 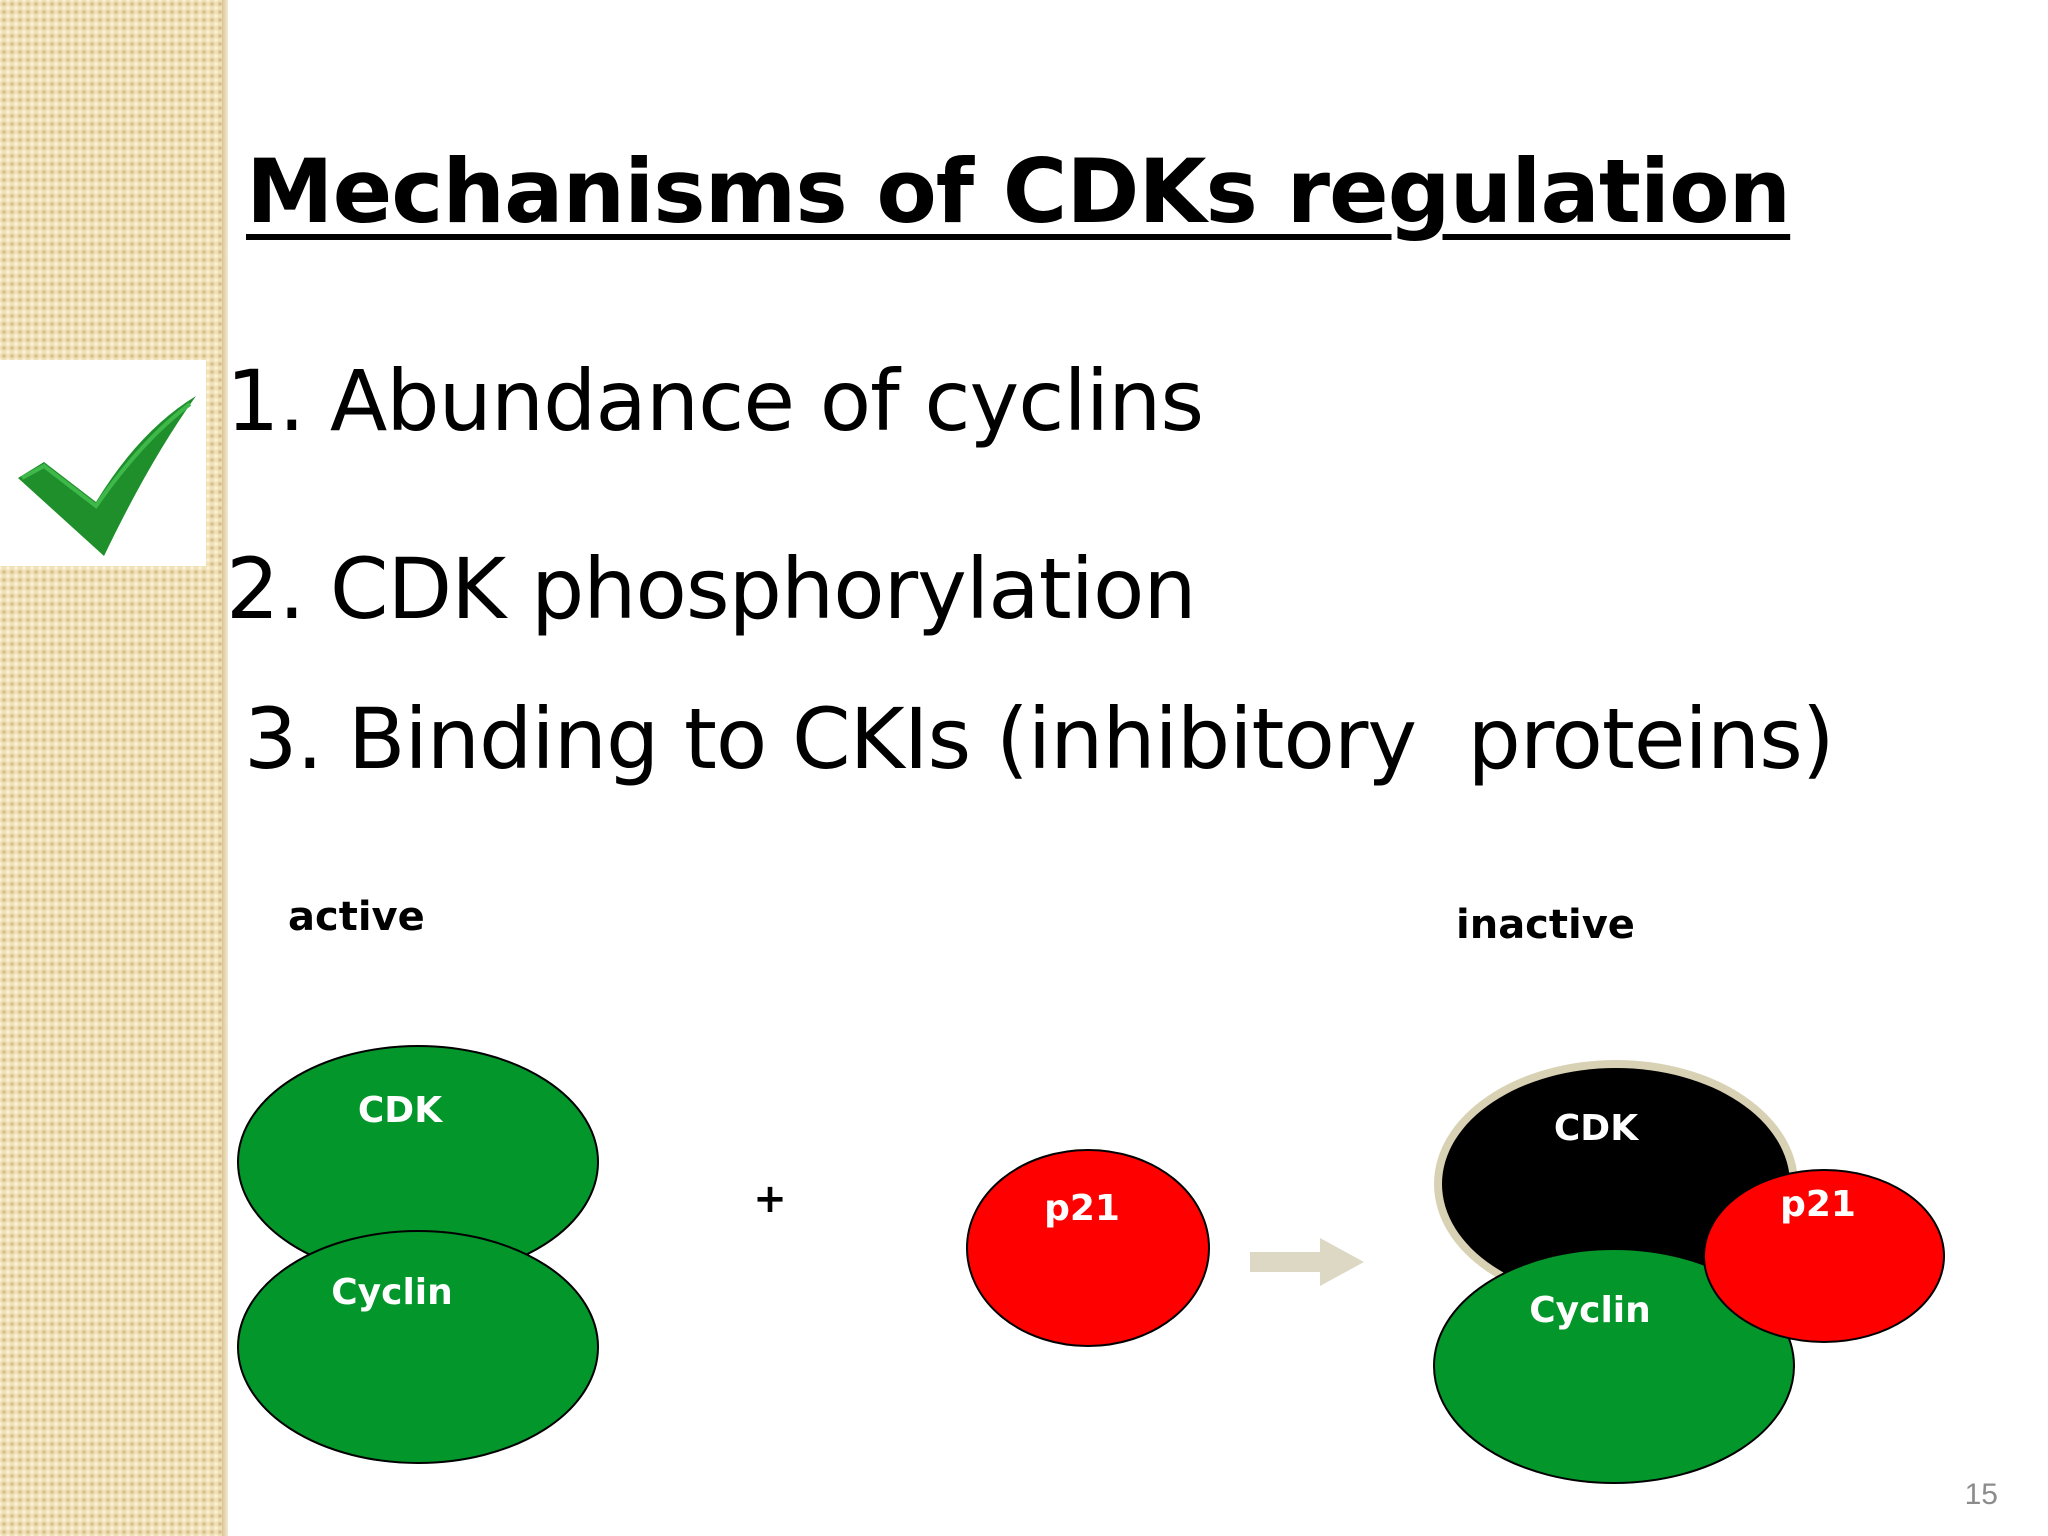 I want to click on cdk-ellipse-inactive, so click(x=1616, y=1184).